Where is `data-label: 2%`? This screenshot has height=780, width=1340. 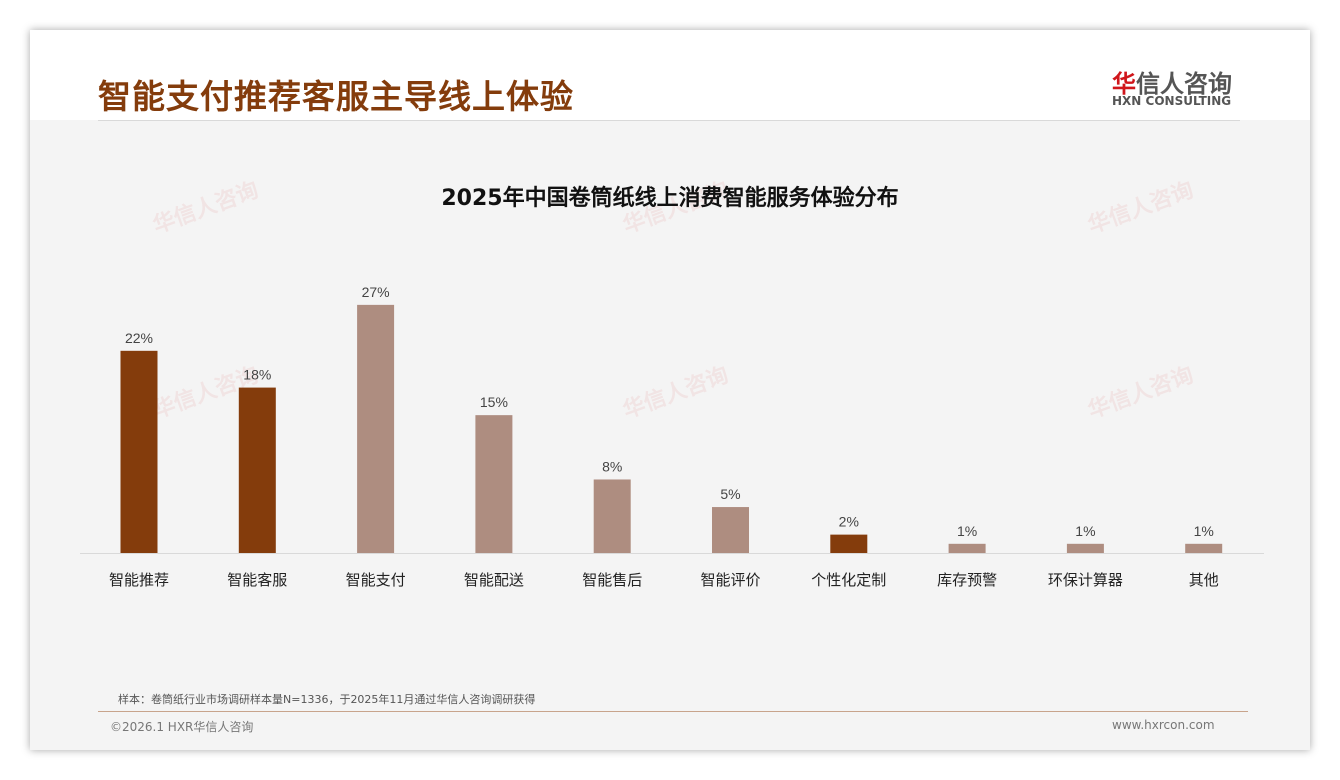
data-label: 2% is located at coordinates (849, 522).